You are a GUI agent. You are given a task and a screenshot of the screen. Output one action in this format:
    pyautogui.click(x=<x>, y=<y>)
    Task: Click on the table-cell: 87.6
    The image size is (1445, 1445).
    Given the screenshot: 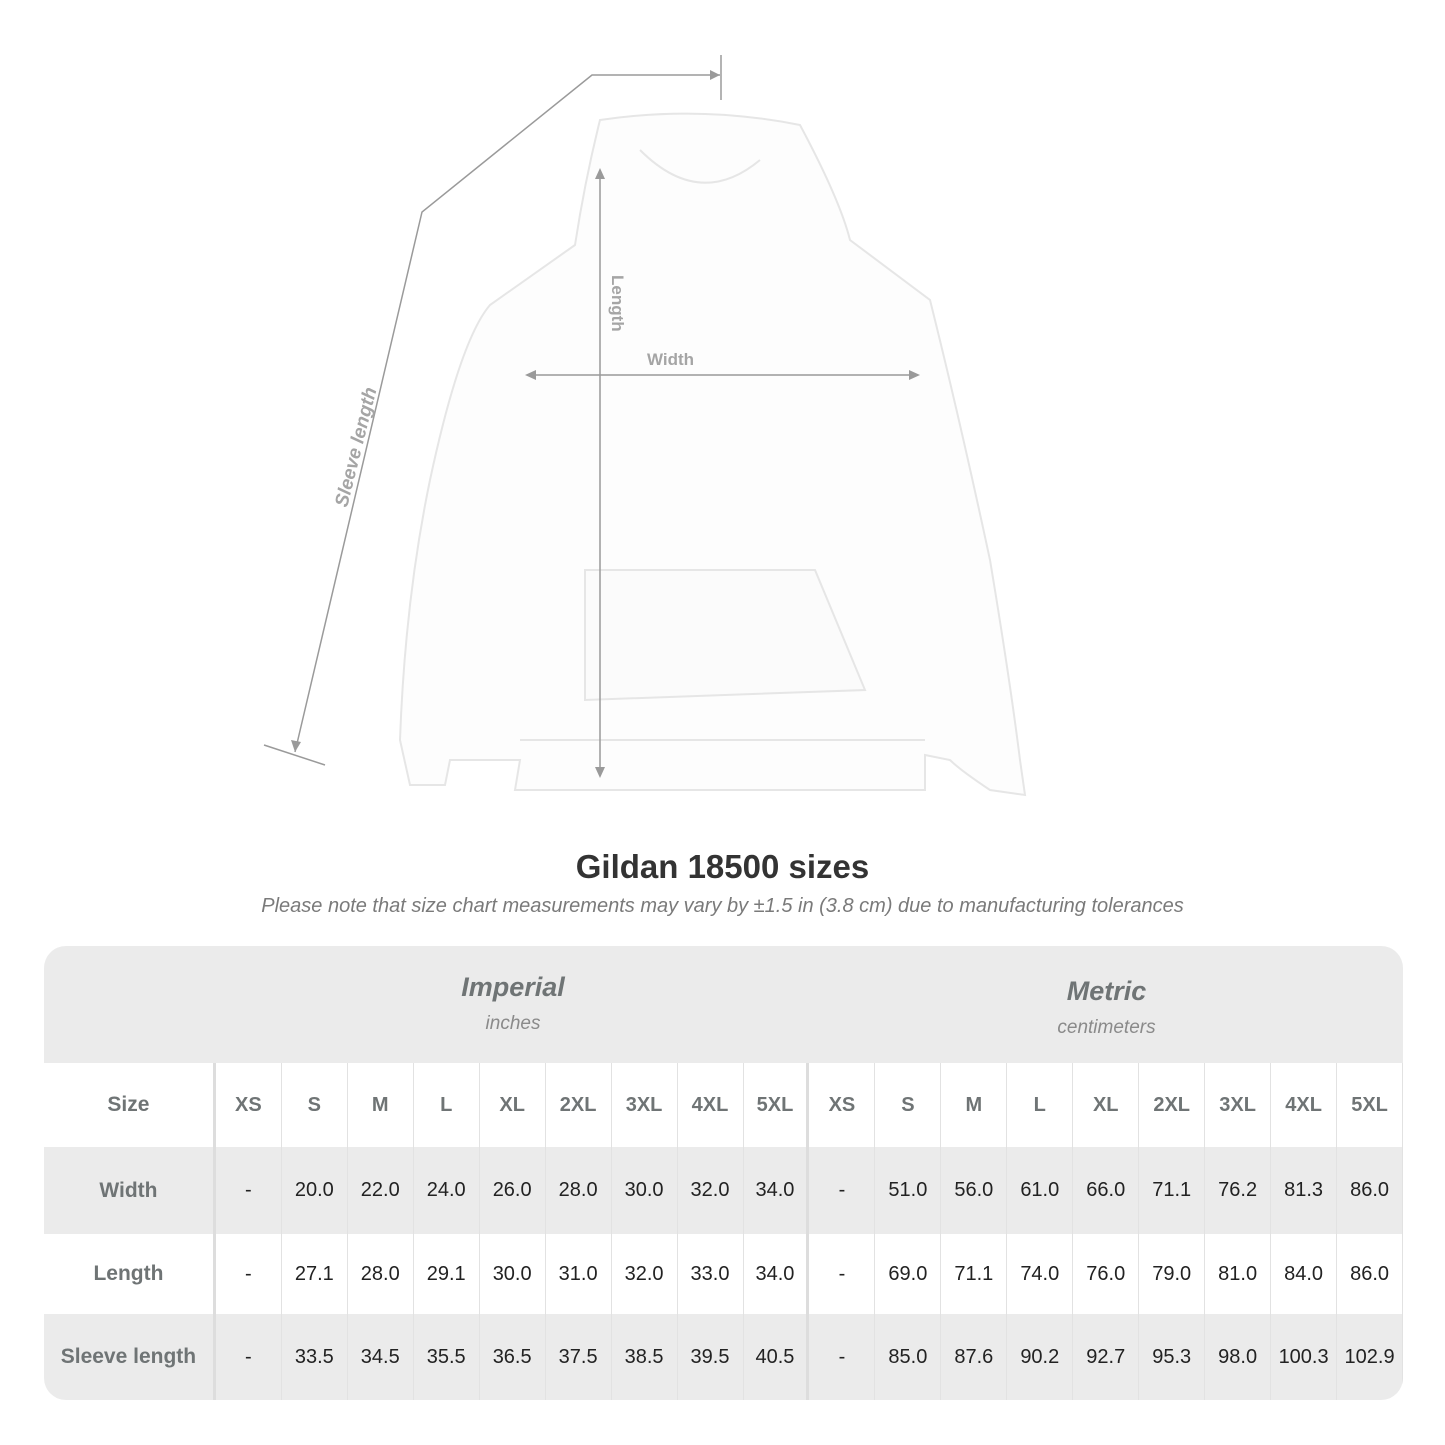 What is the action you would take?
    pyautogui.click(x=974, y=1357)
    